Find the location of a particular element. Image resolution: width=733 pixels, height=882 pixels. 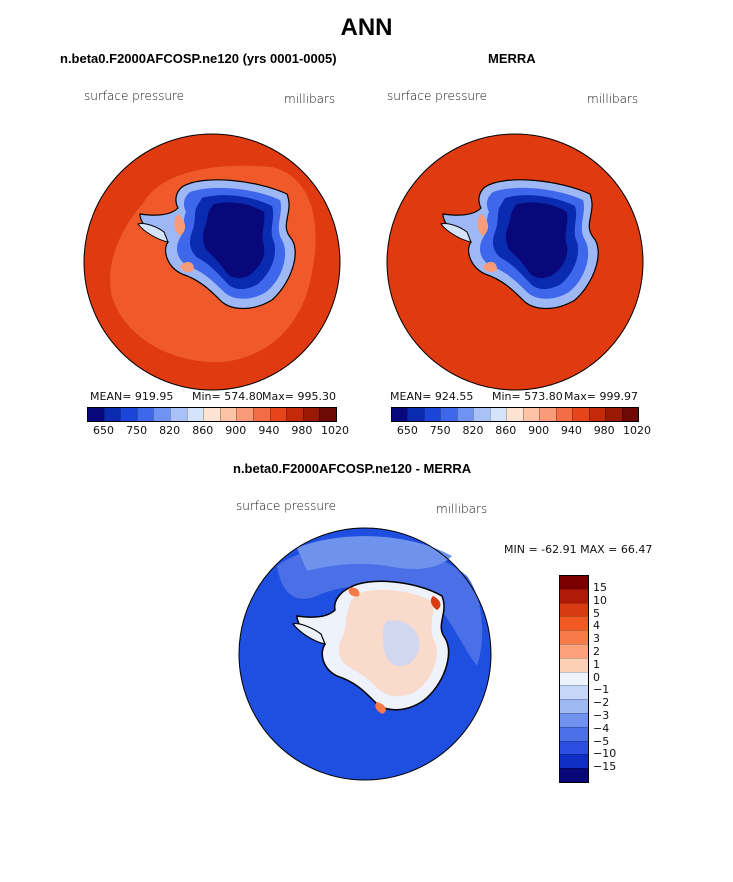

diff-field-label: surface pressure is located at coordinates (286, 506).